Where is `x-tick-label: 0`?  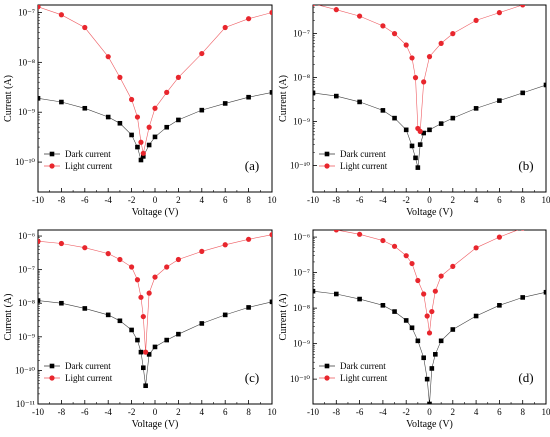
x-tick-label: 0 is located at coordinates (155, 412).